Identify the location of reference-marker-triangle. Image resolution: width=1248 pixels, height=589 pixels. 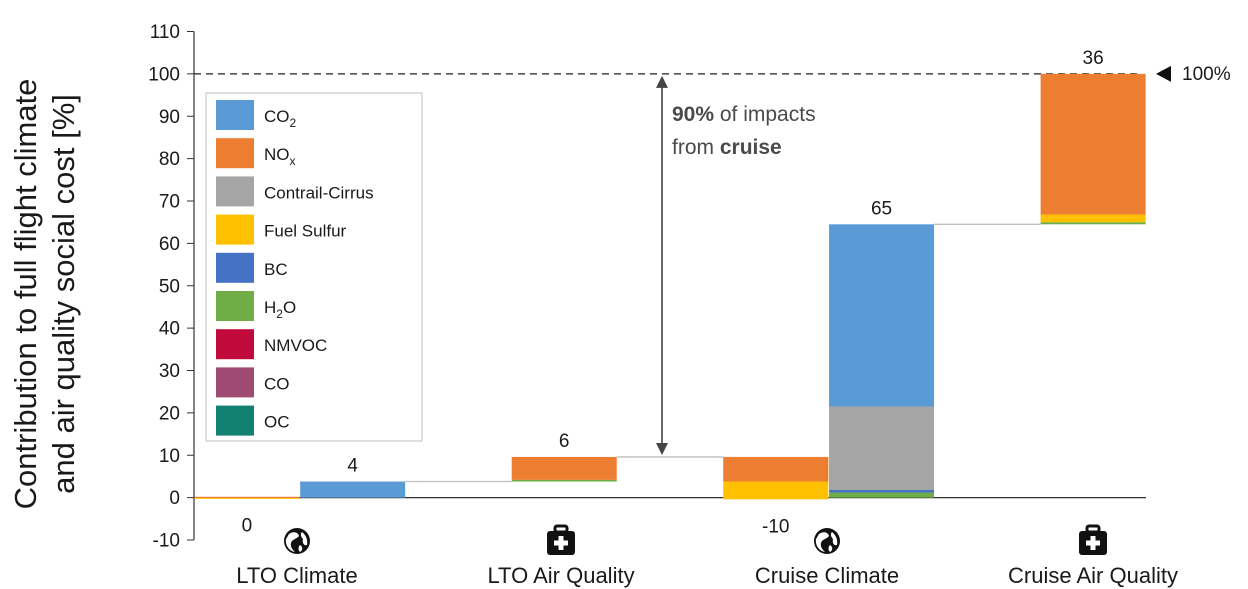
(1163, 73).